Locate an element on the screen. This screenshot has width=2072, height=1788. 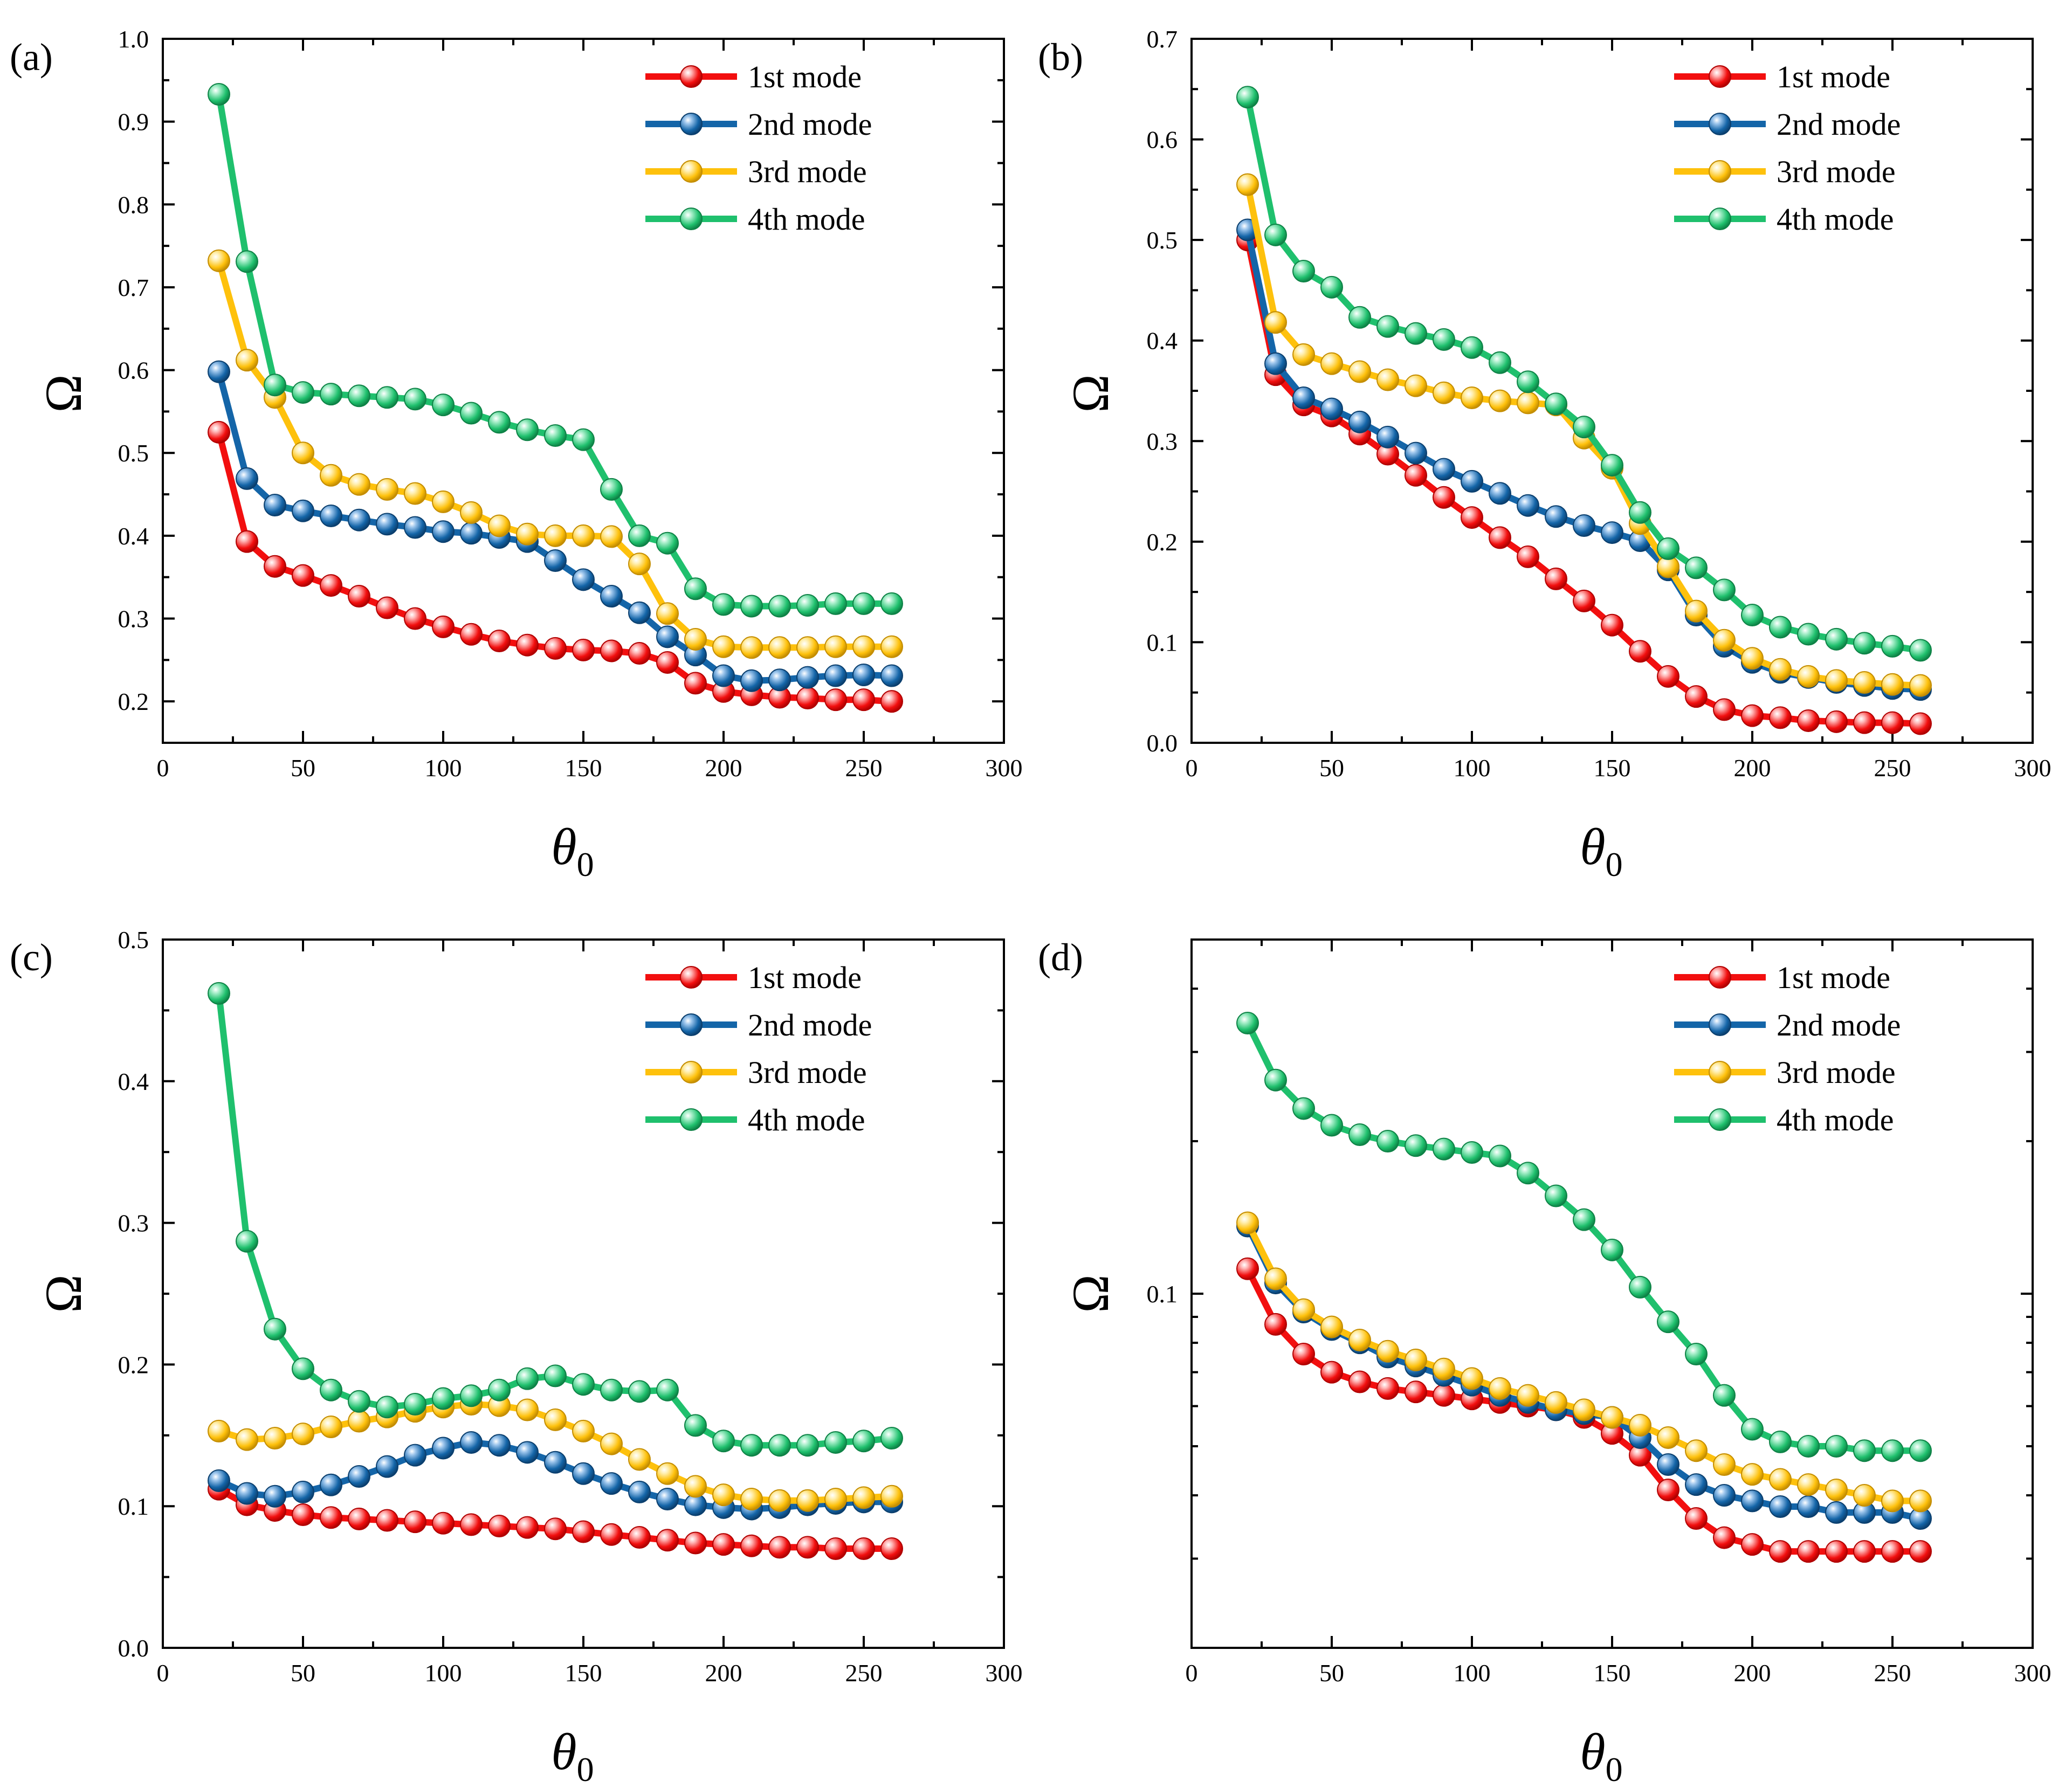
x-axis-title: θ0 is located at coordinates (573, 1755).